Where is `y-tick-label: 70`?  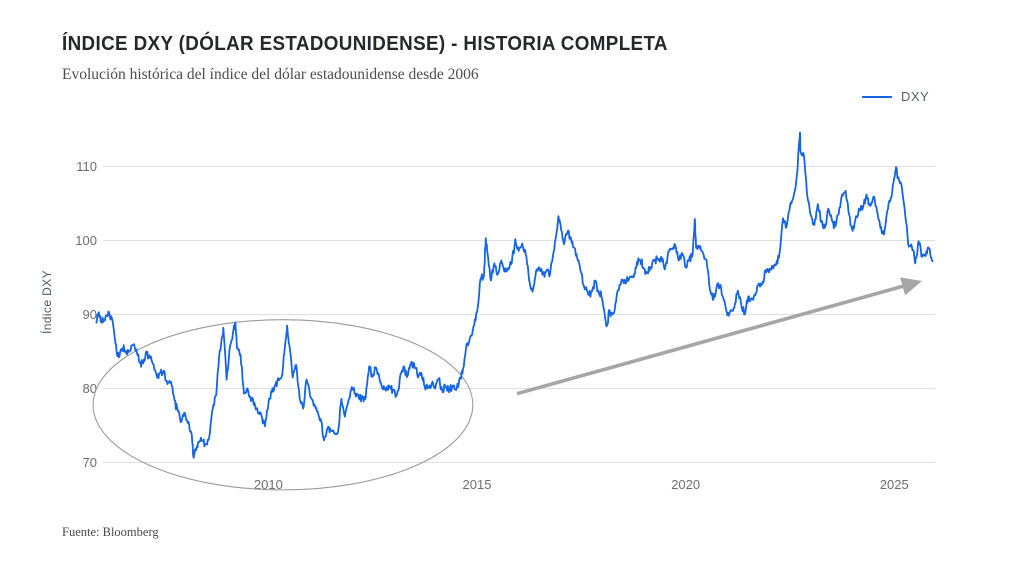
y-tick-label: 70 is located at coordinates (90, 462).